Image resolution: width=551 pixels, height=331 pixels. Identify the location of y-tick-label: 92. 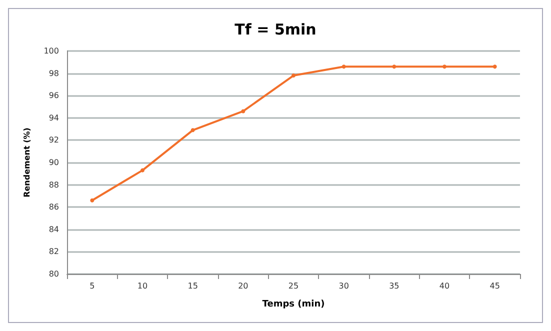
(53, 140).